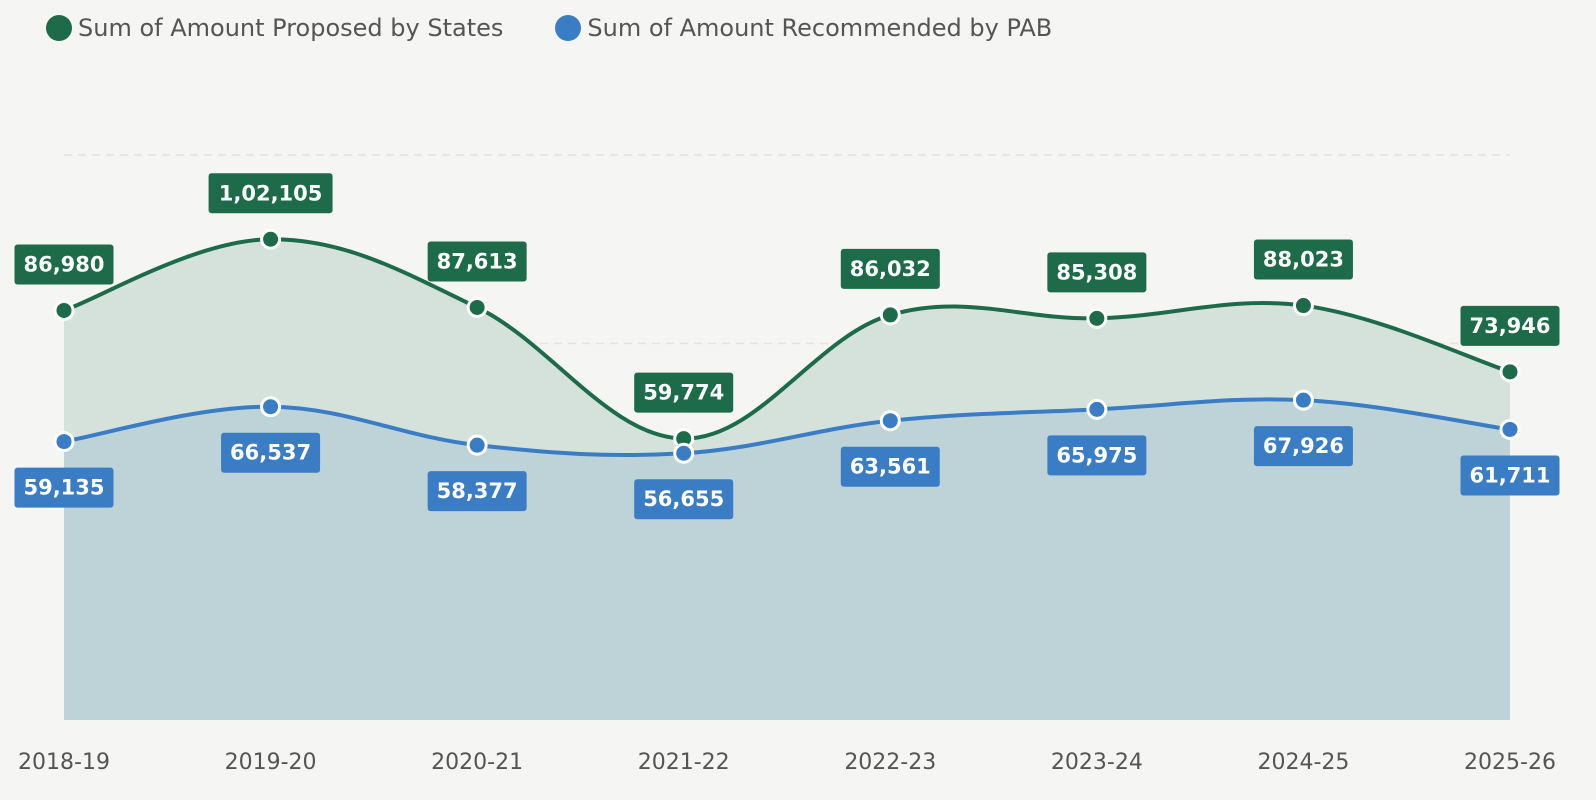  I want to click on recommended-label-3-box, so click(684, 499).